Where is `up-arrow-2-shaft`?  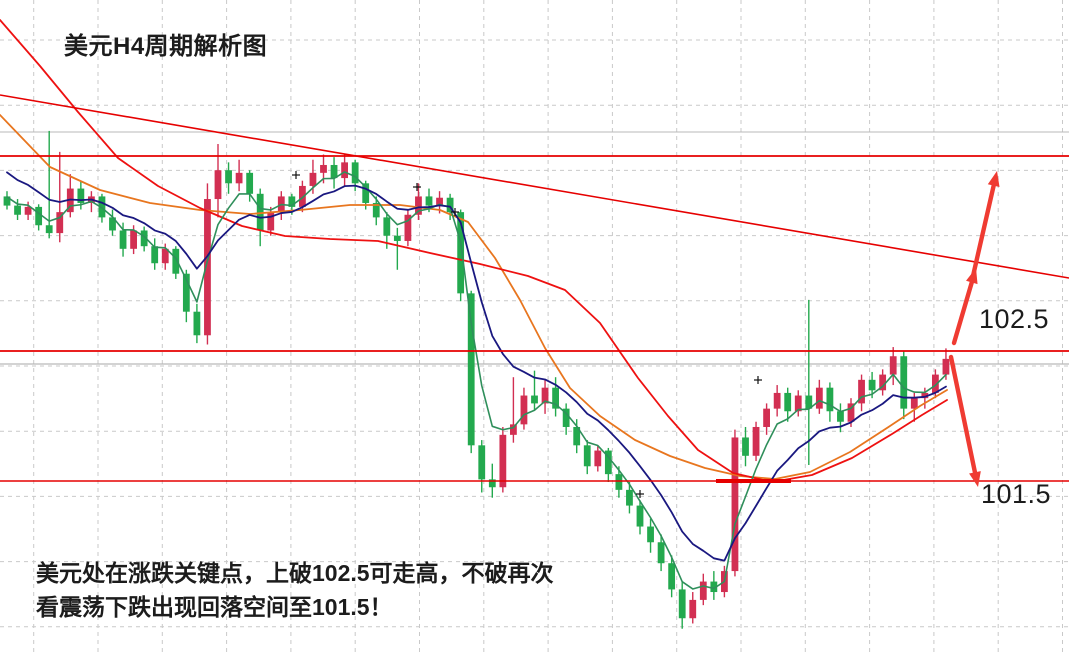
up-arrow-2-shaft is located at coordinates (983, 229).